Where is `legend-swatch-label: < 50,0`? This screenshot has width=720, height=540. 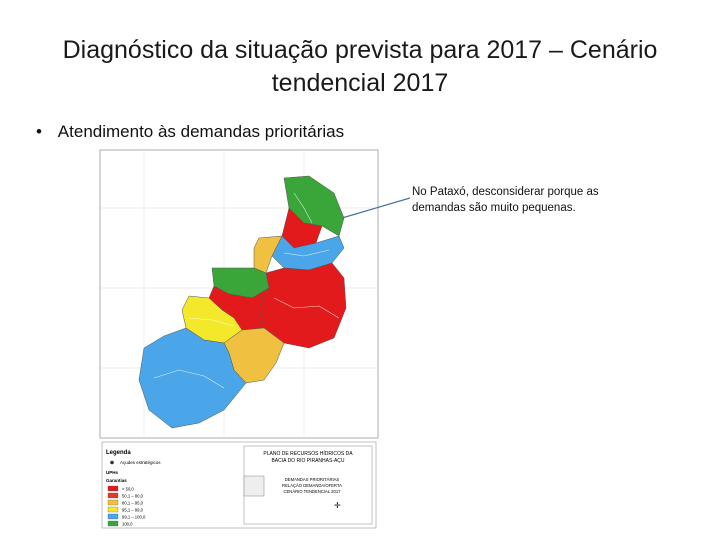
legend-swatch-label: < 50,0 is located at coordinates (128, 488).